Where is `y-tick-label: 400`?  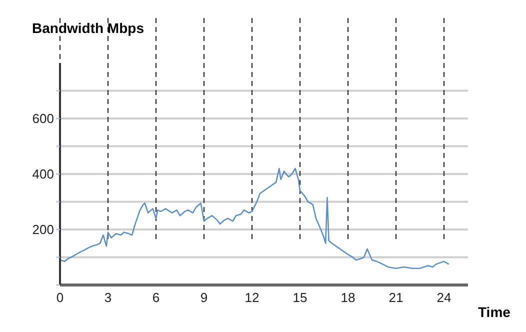
y-tick-label: 400 is located at coordinates (43, 174).